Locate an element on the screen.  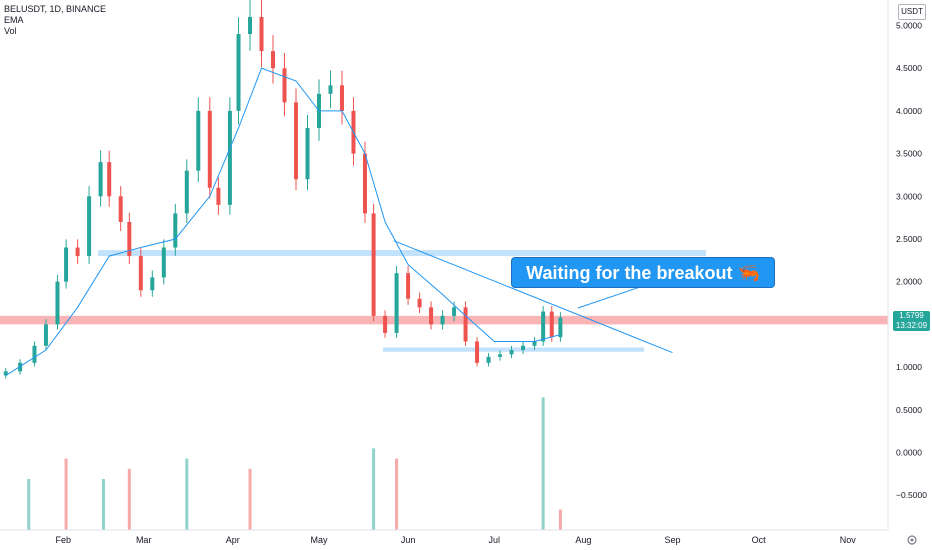
month-tick-label: May is located at coordinates (319, 540).